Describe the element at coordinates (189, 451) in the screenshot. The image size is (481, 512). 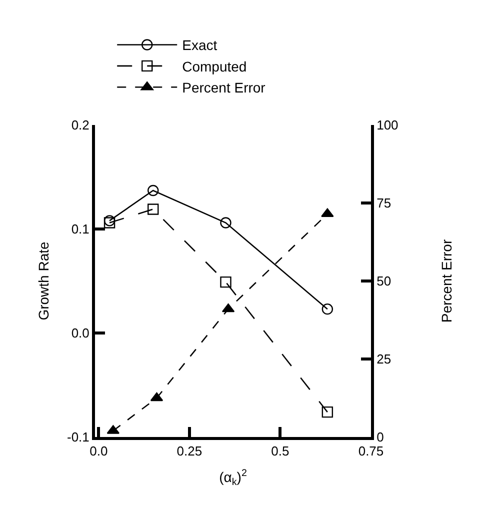
I see `x-tick-label: 0.25` at that location.